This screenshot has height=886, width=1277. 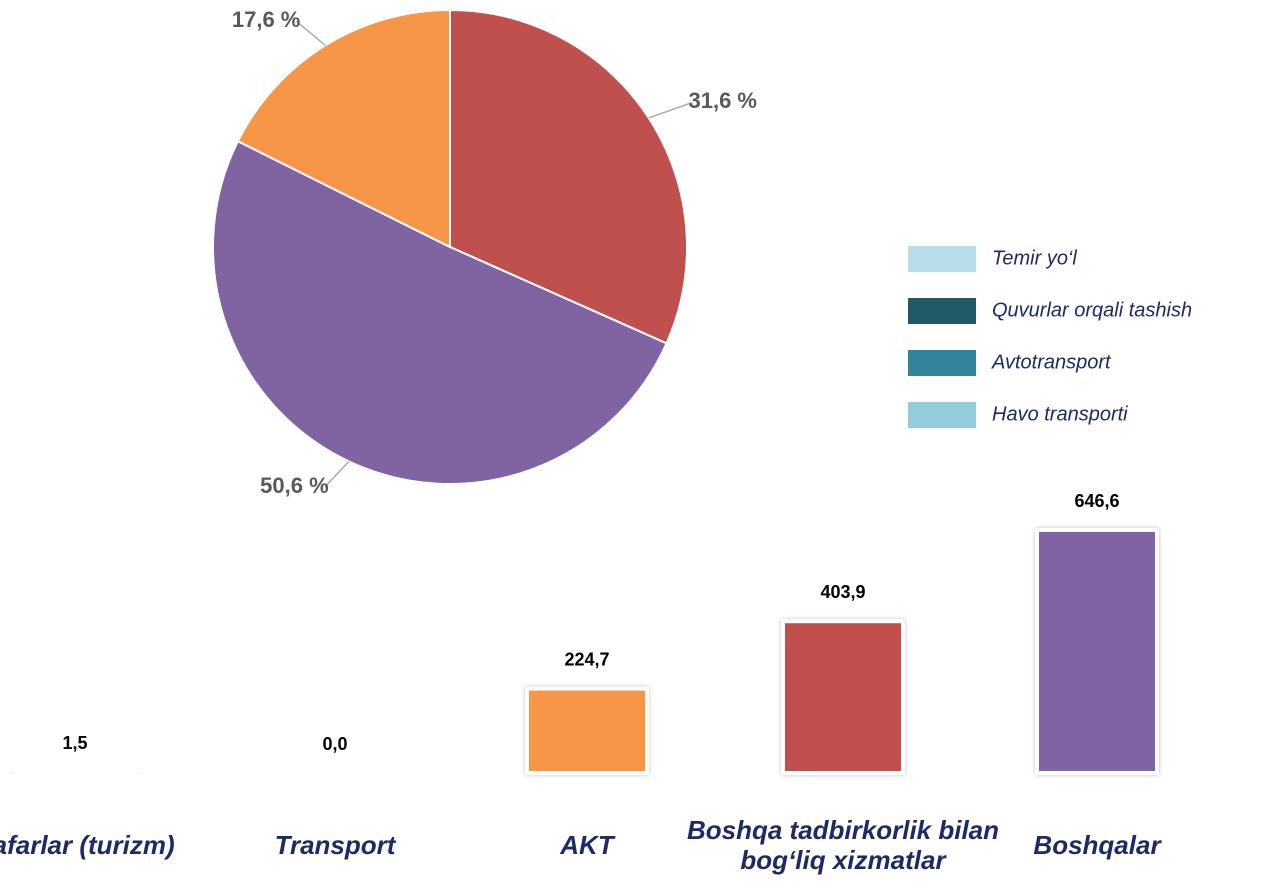 What do you see at coordinates (587, 845) in the screenshot?
I see `x-tick-label: AKT` at bounding box center [587, 845].